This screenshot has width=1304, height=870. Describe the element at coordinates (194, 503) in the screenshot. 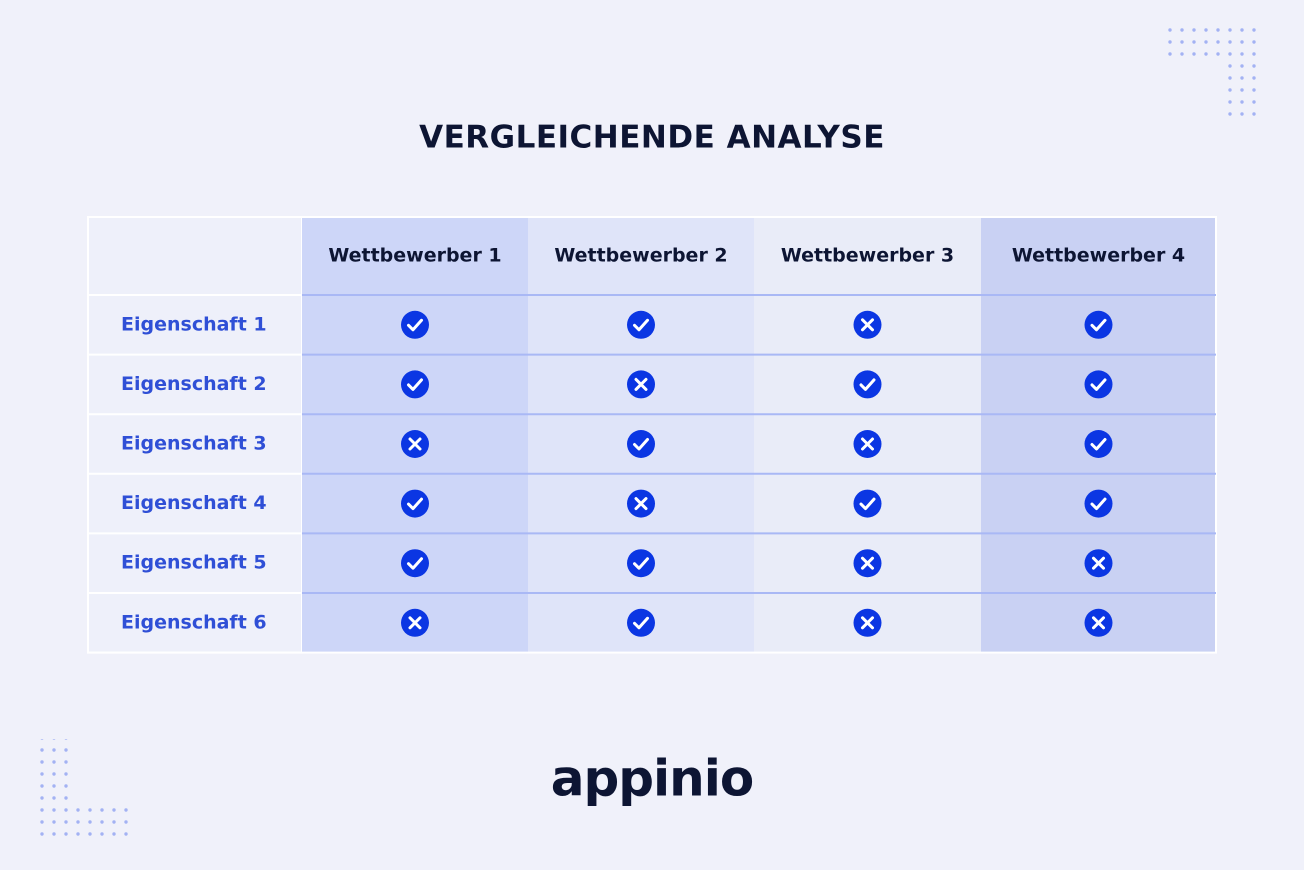

I see `row-label: Eigenschaft 4` at that location.